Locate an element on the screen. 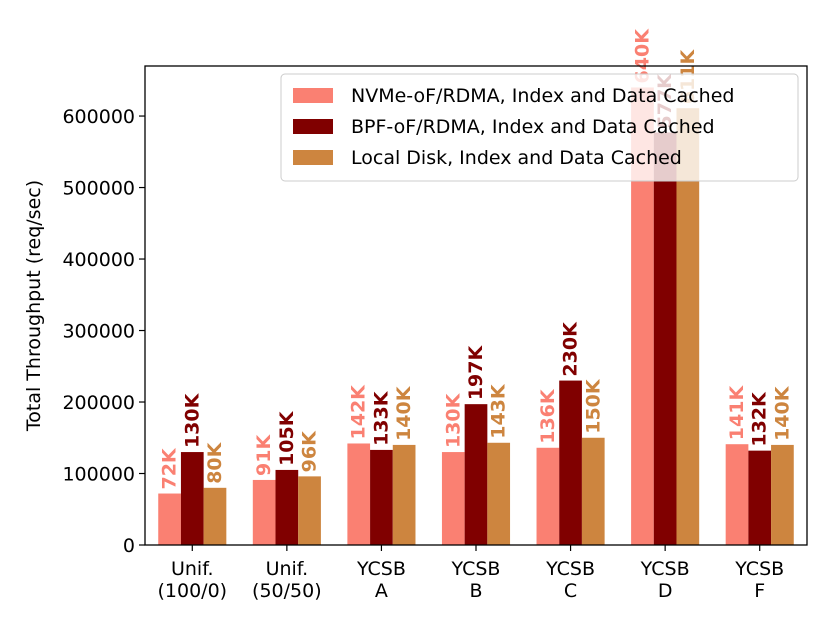 Image resolution: width=830 pixels, height=623 pixels. bar-value-label: 141K is located at coordinates (737, 413).